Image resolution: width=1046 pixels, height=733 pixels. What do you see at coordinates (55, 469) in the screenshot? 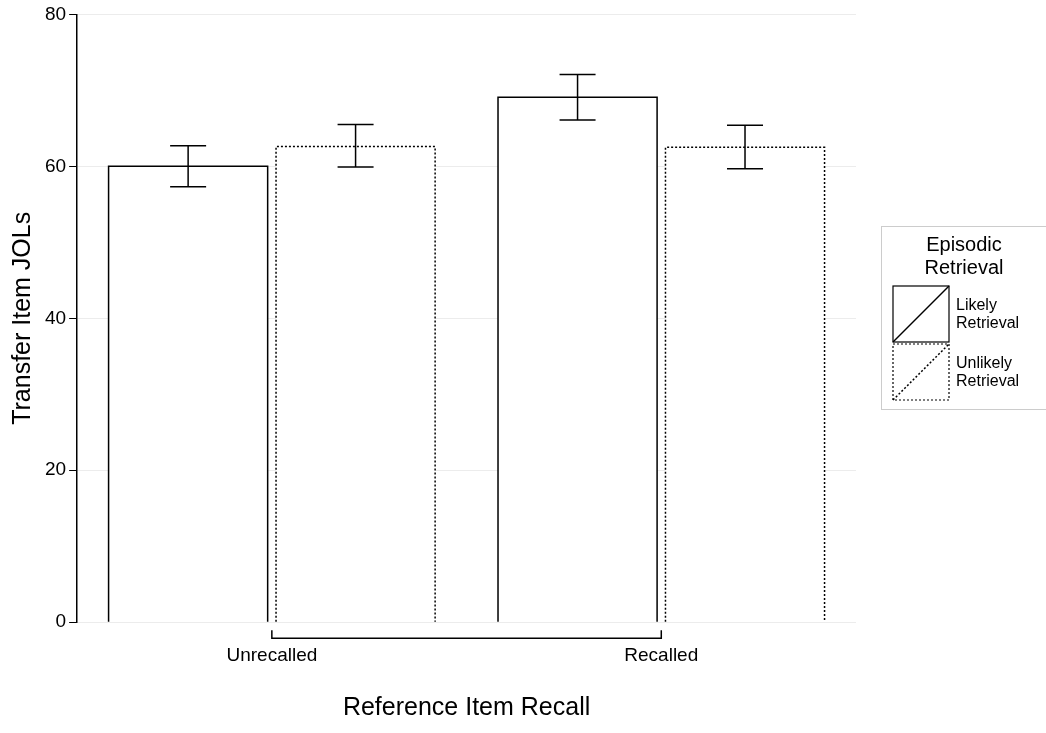
I see `y-tick-label: 20` at bounding box center [55, 469].